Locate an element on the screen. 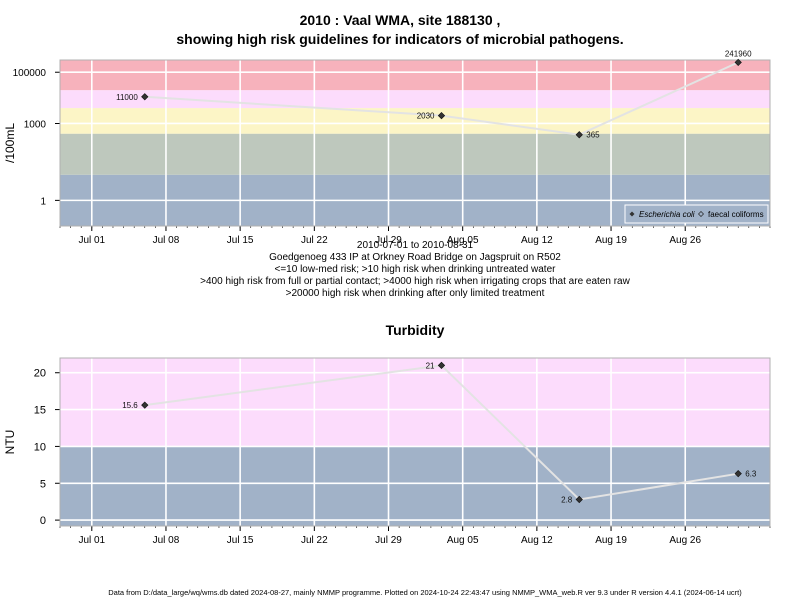 This screenshot has height=600, width=800. y-tick-label: 10 is located at coordinates (40, 447).